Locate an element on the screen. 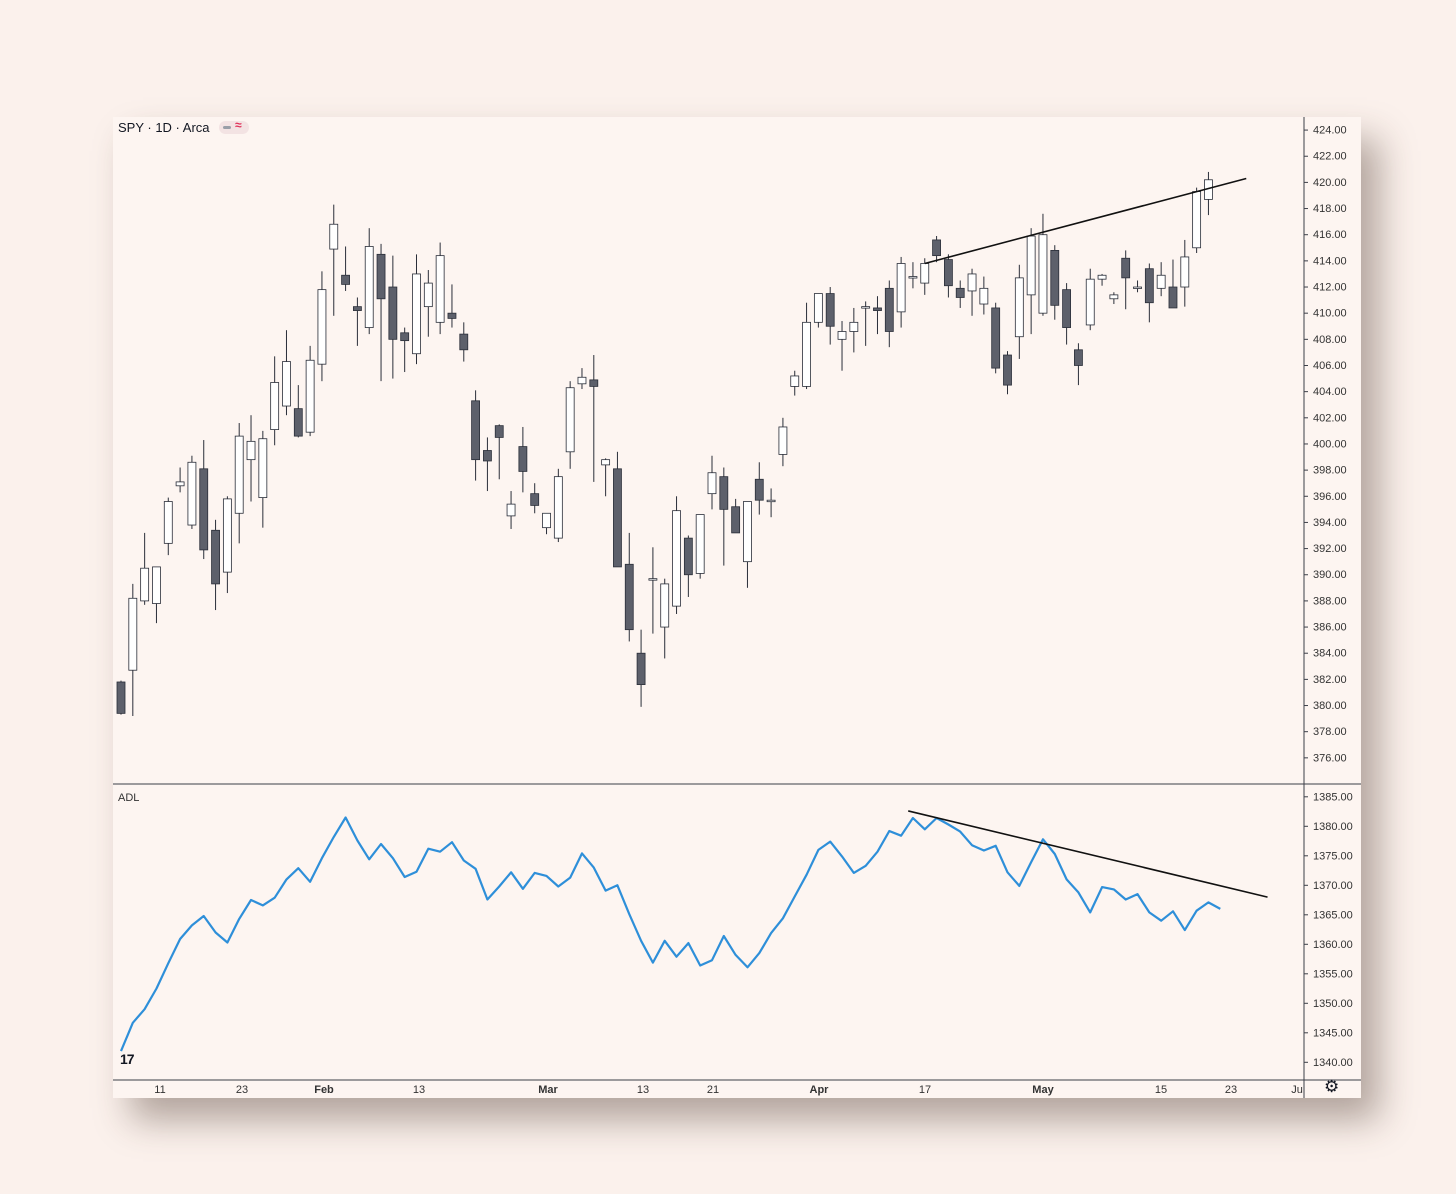 The width and height of the screenshot is (1456, 1194). y-tick-label: 420.00 is located at coordinates (1330, 183).